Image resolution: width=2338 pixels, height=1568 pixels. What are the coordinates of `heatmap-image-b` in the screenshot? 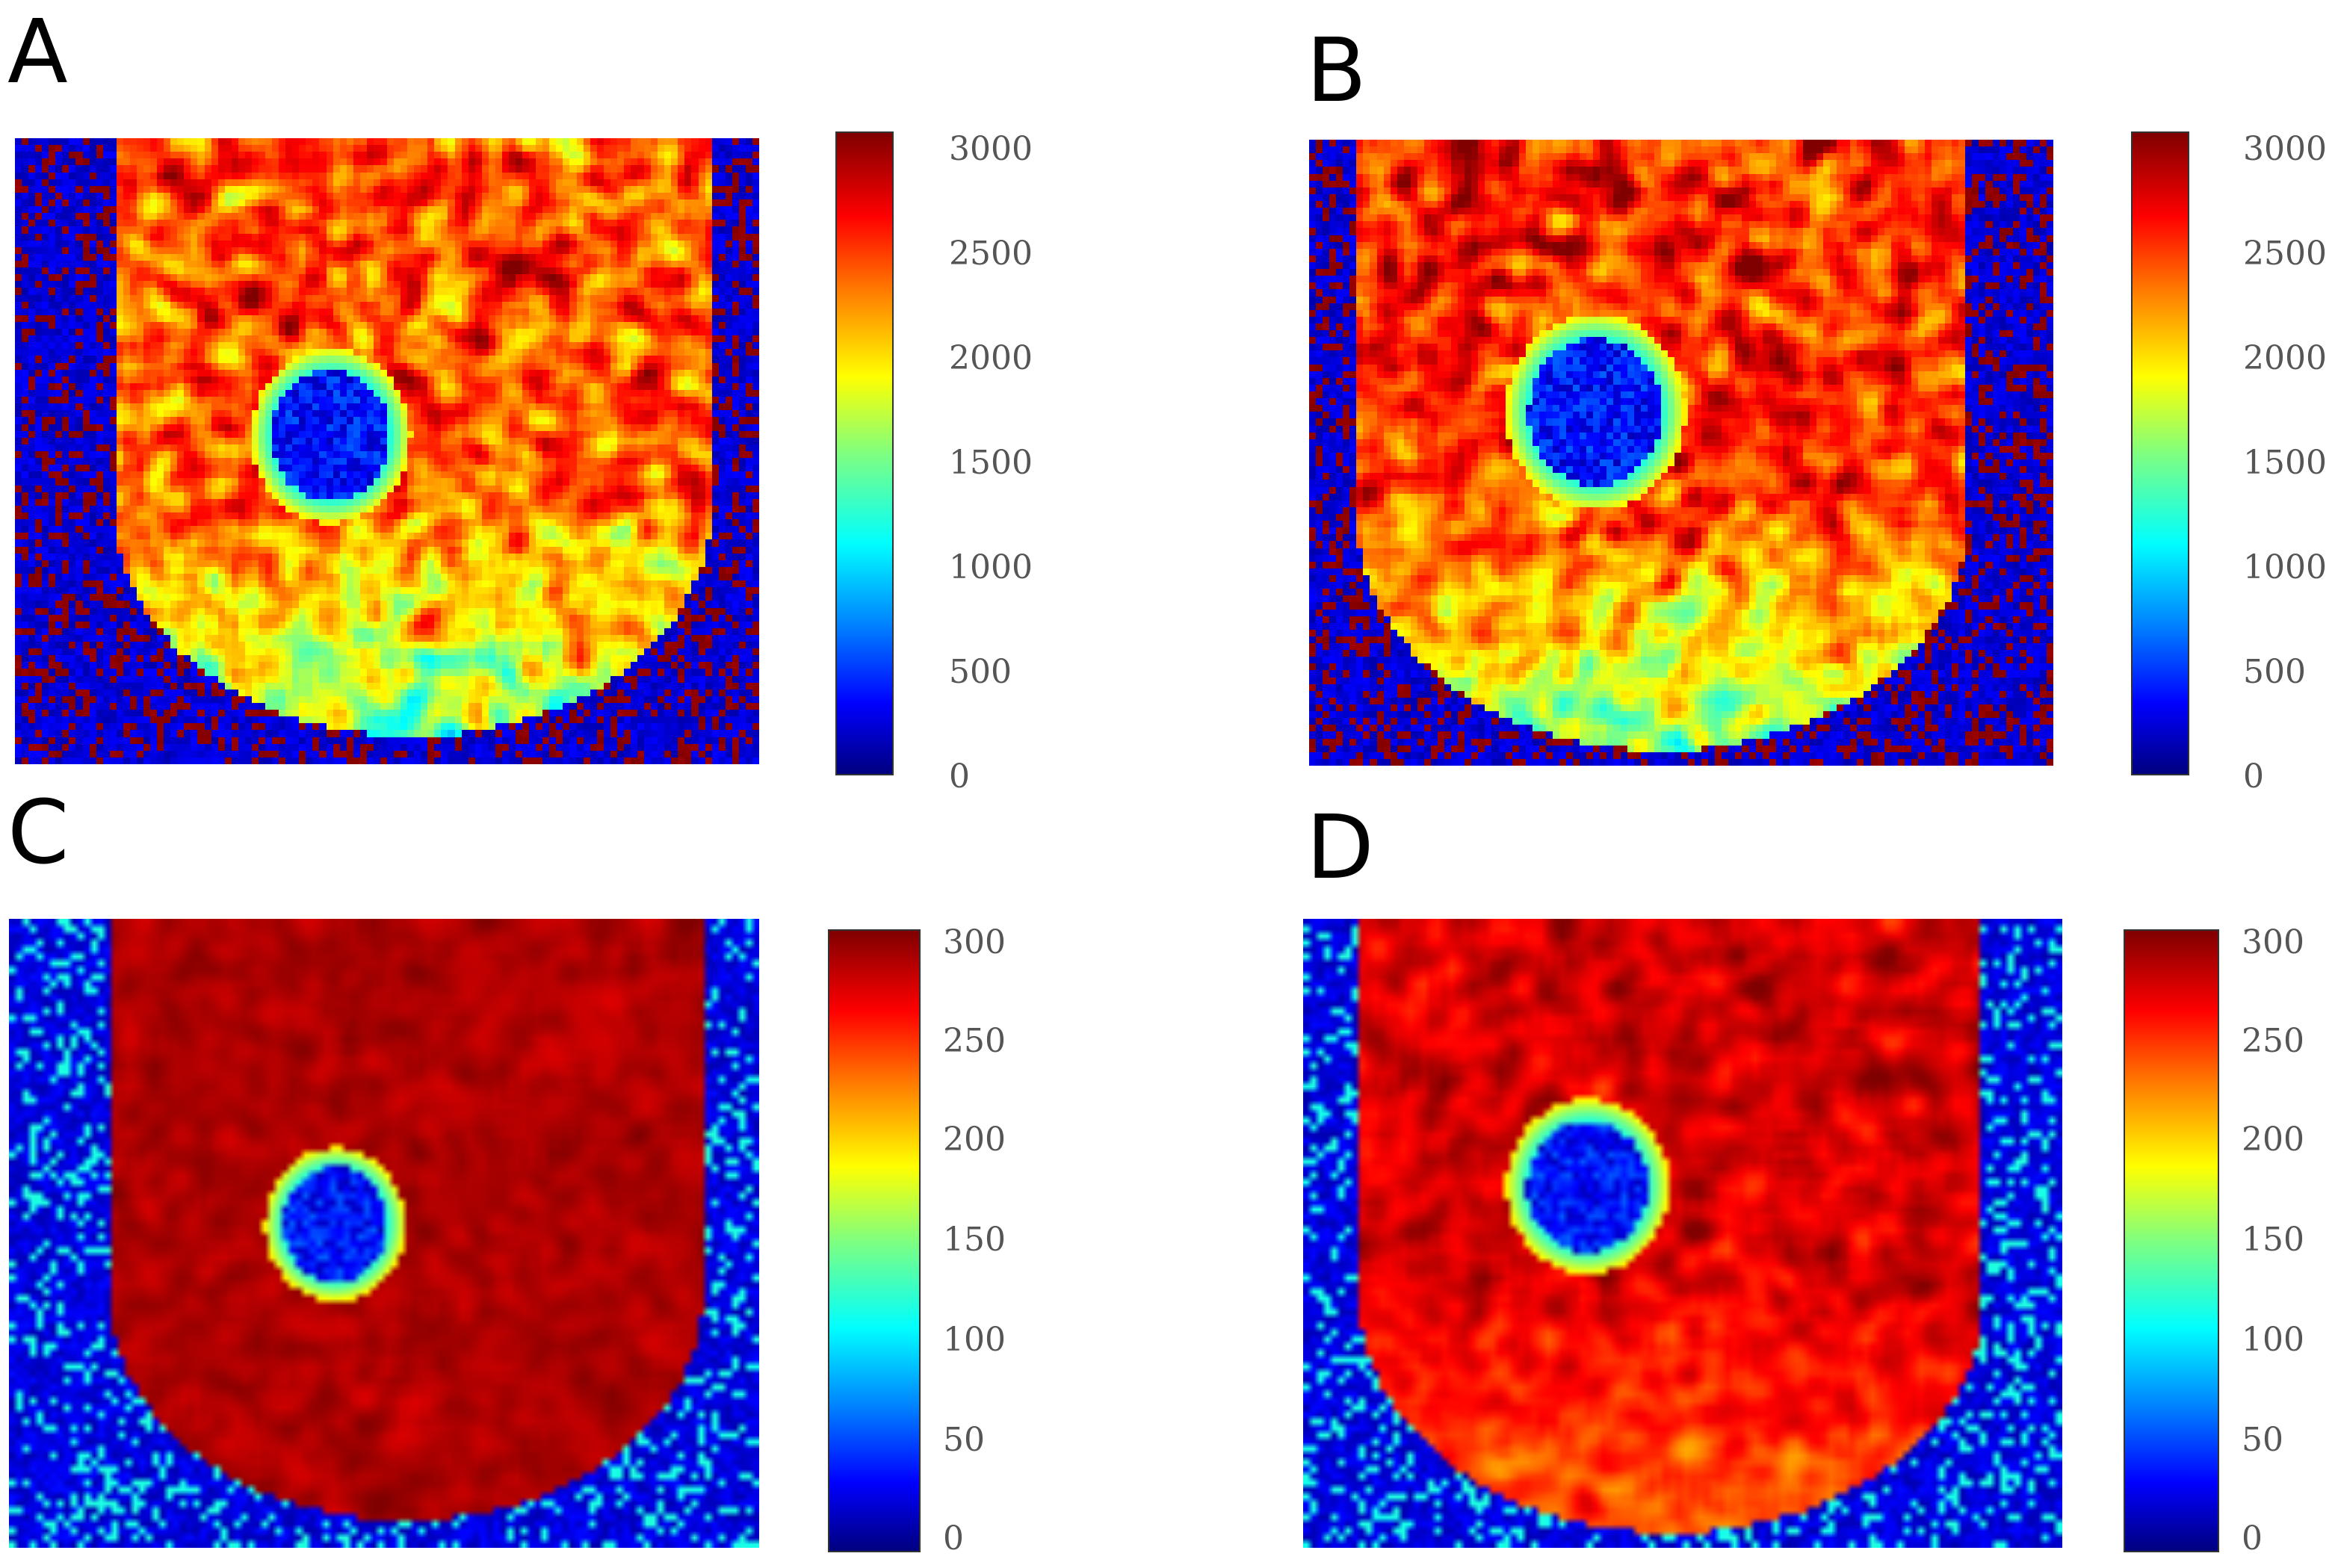 It's located at (1681, 453).